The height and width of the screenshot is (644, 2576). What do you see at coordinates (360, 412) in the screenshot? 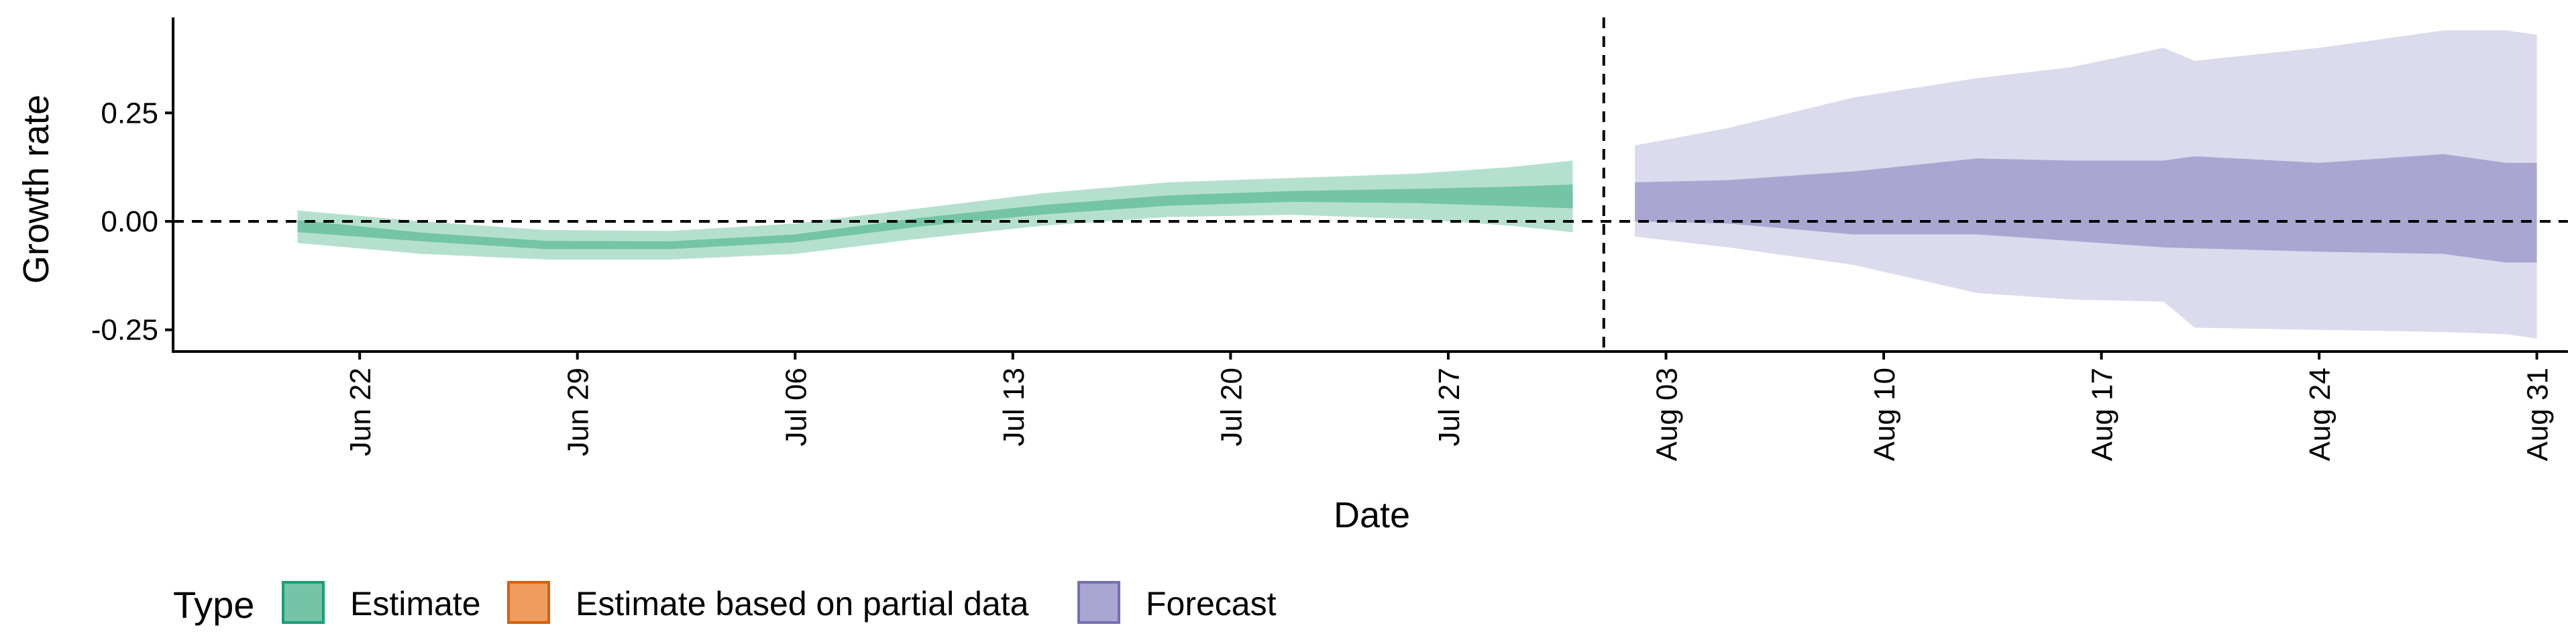
I see `x-tick-label: Jun 22` at bounding box center [360, 412].